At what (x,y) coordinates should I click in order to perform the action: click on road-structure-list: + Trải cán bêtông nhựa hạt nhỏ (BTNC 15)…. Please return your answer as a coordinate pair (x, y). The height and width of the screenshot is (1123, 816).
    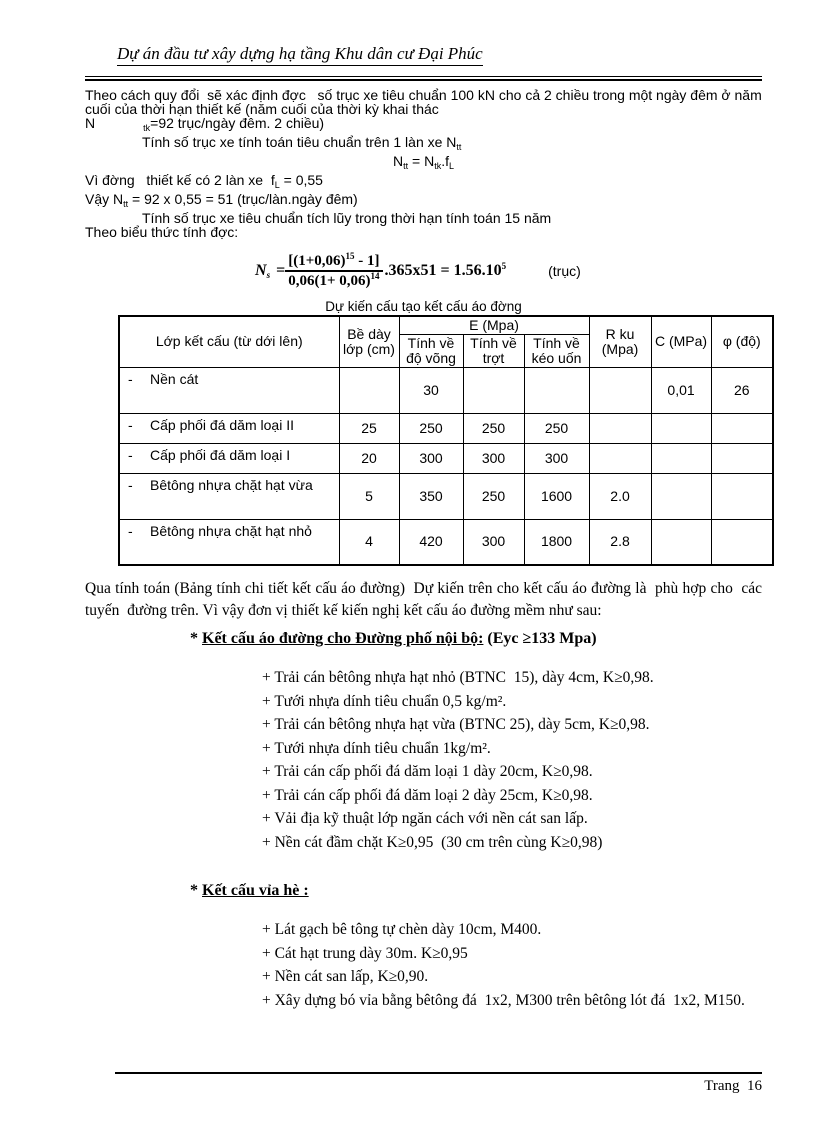
    Looking at the image, I should click on (511, 760).